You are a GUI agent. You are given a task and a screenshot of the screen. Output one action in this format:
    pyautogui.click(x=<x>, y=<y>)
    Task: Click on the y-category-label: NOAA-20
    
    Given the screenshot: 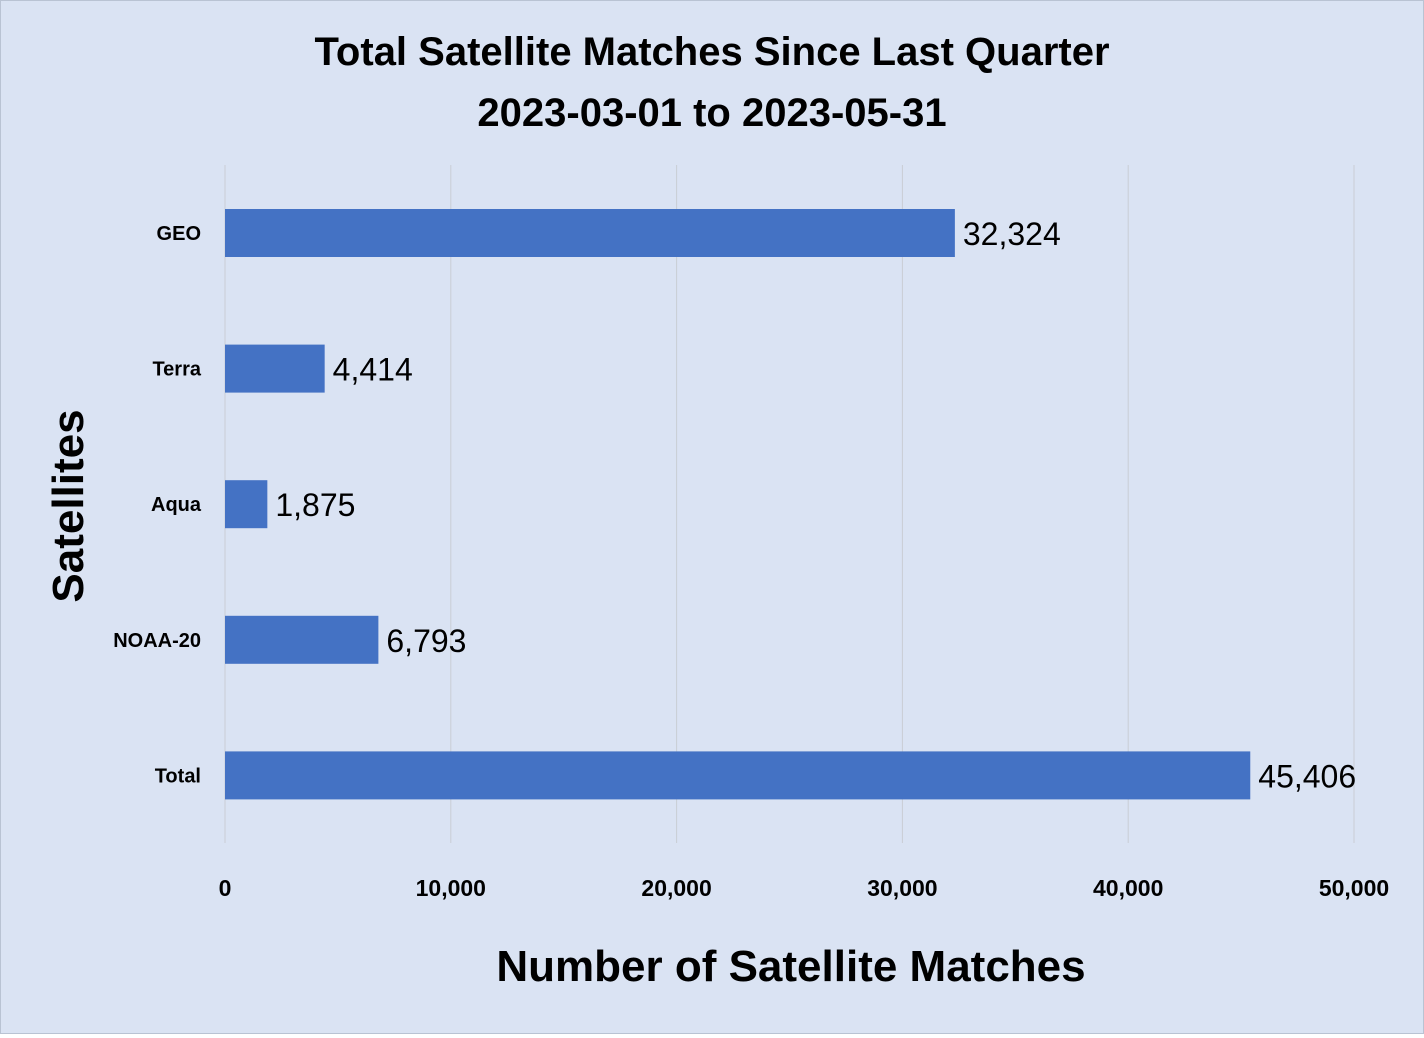 What is the action you would take?
    pyautogui.click(x=157, y=641)
    